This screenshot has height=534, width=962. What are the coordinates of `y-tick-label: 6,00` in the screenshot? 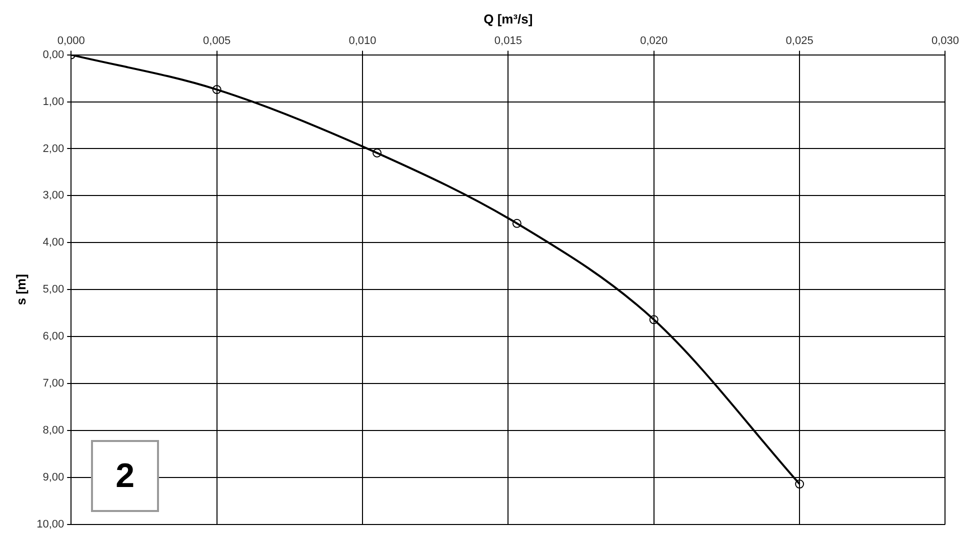 It's located at (53, 336).